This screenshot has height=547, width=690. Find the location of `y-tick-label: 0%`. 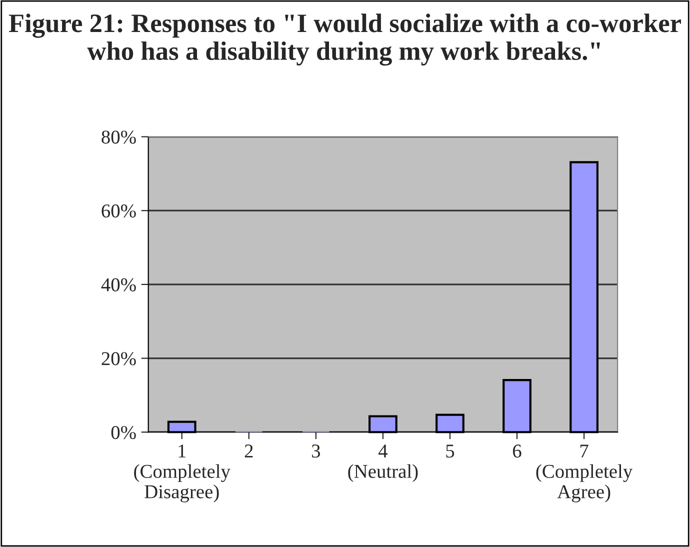

y-tick-label: 0% is located at coordinates (123, 433).